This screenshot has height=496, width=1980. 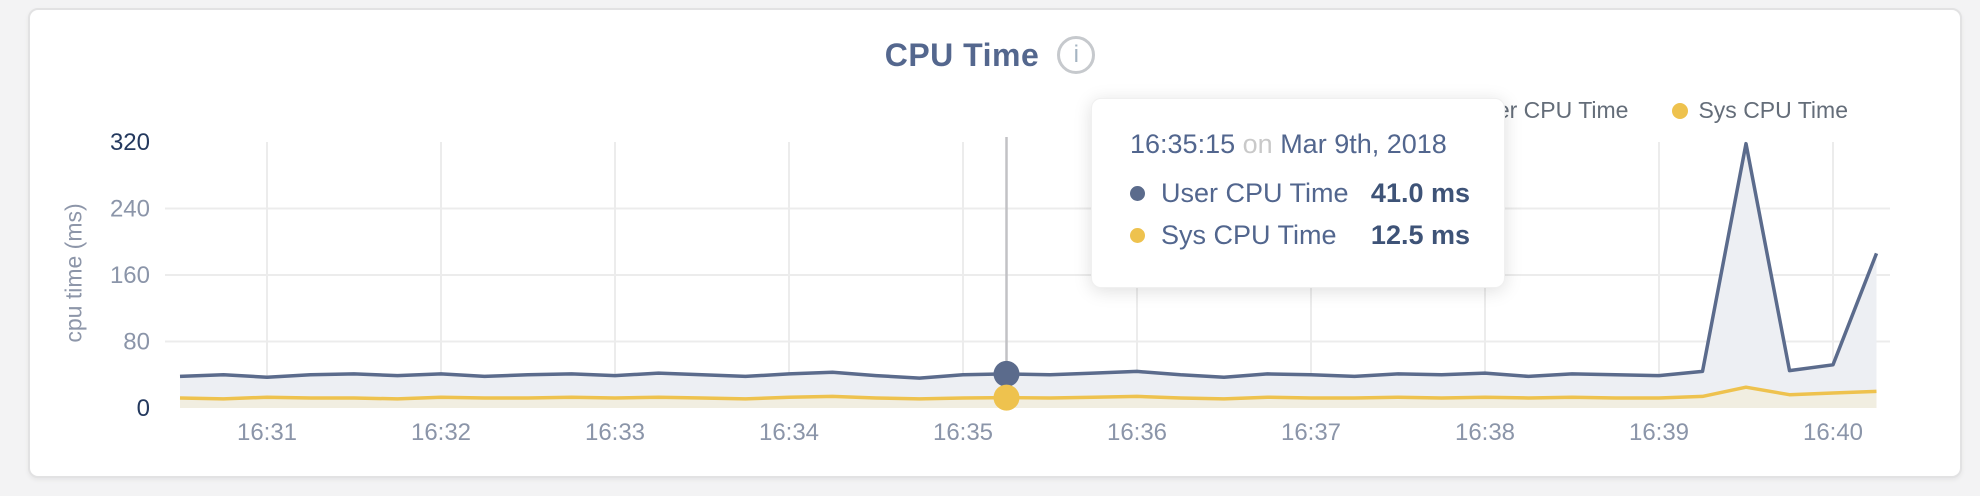 I want to click on info-icon: i, so click(x=1076, y=55).